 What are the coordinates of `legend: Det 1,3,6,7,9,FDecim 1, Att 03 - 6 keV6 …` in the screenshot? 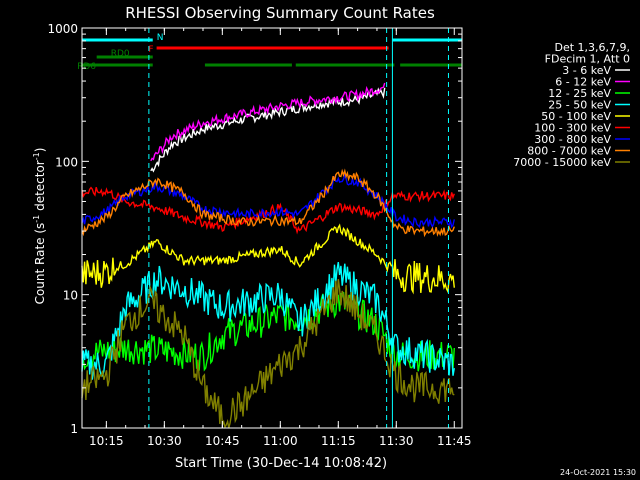 It's located at (571, 105).